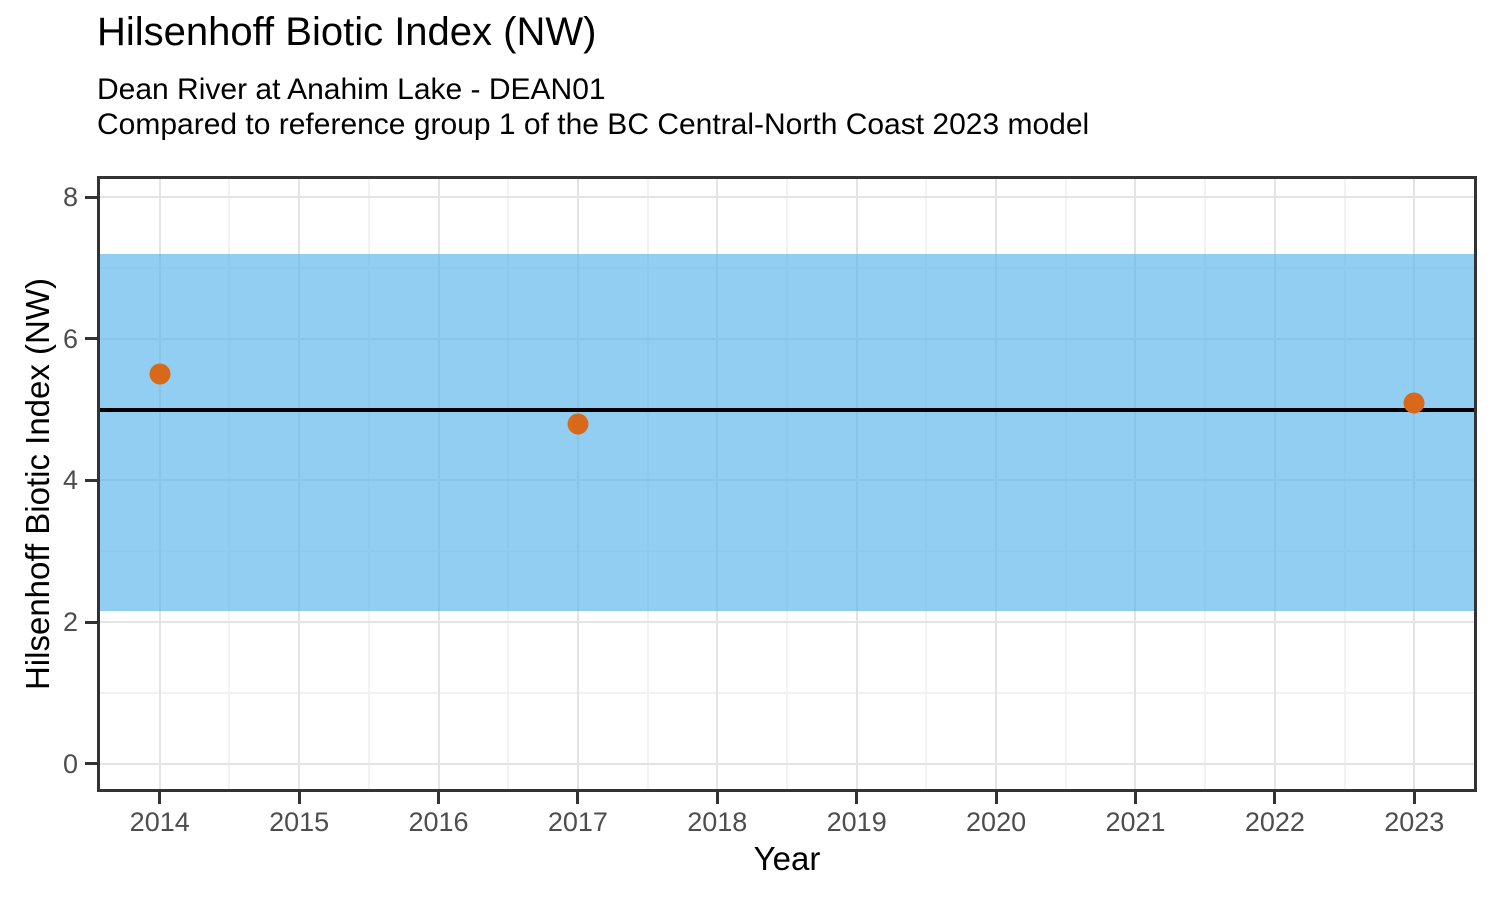 The image size is (1500, 900). I want to click on x-tick-2023, so click(1414, 798).